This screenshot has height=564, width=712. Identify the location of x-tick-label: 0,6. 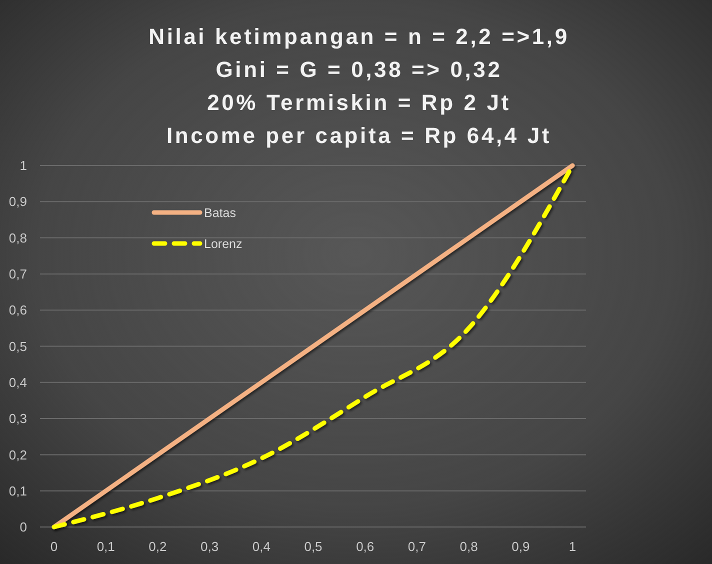
(365, 546).